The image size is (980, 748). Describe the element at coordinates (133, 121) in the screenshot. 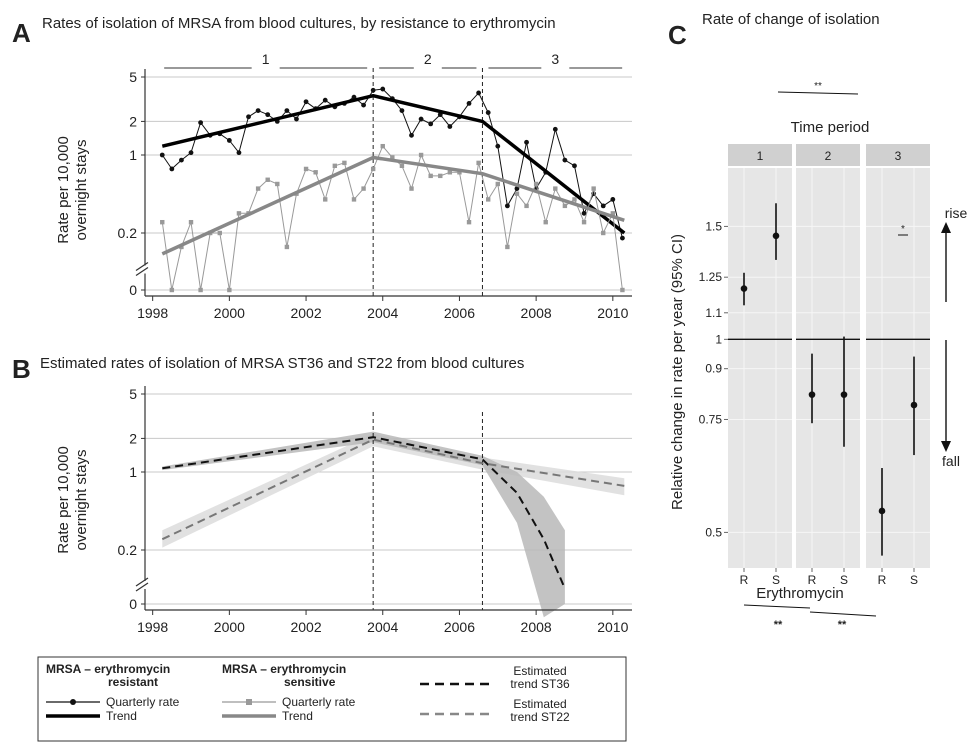

I see `panel-a-y-tick-label: 2` at that location.